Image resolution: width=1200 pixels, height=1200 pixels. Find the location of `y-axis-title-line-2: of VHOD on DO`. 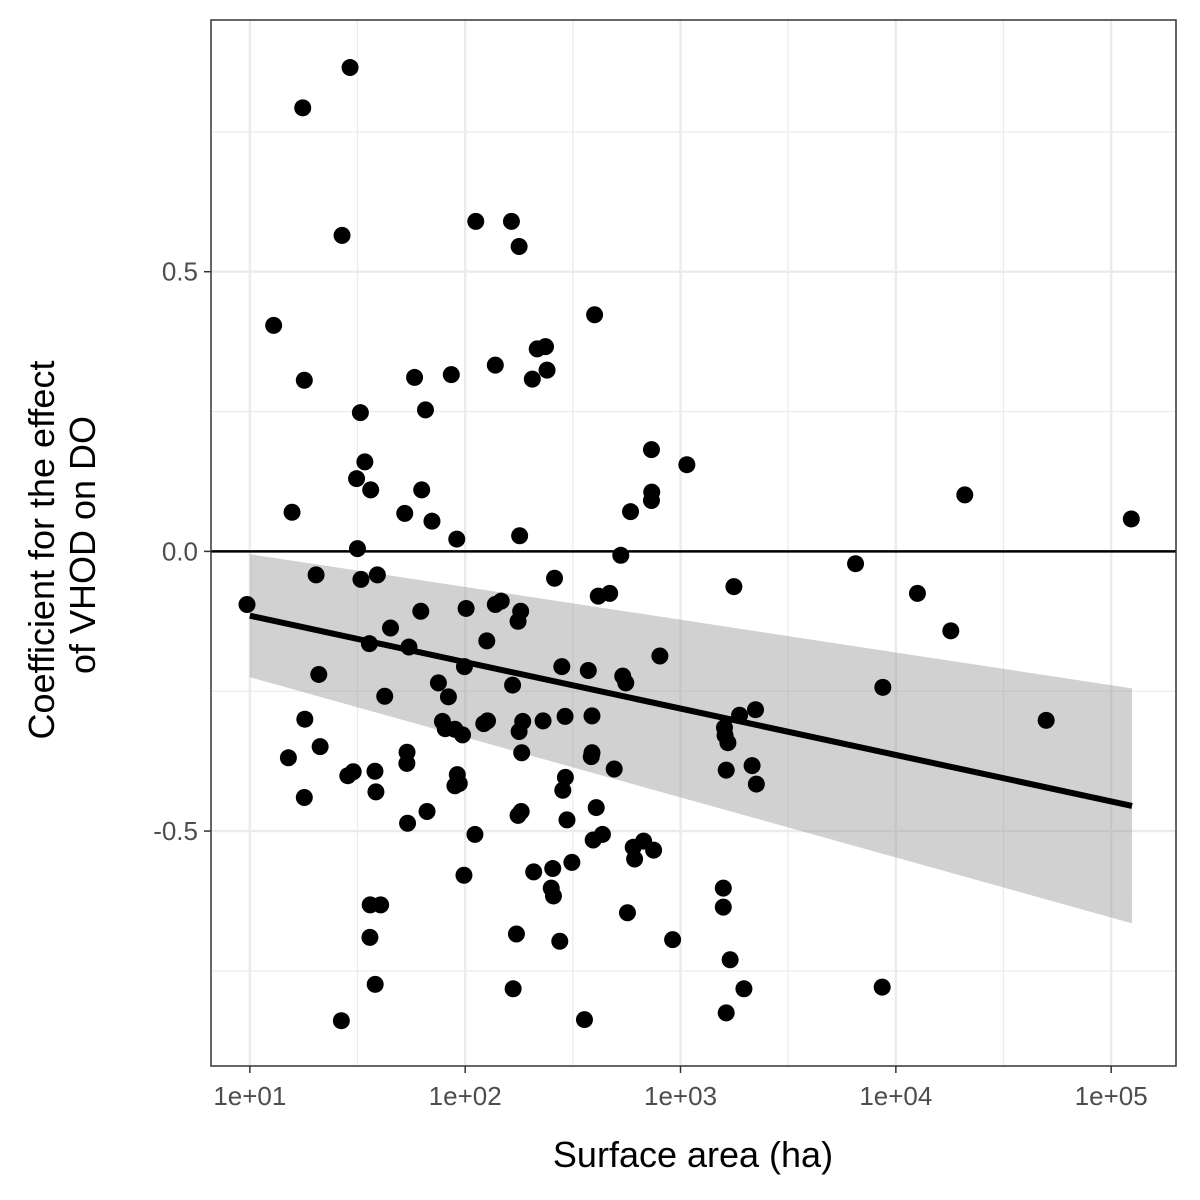

y-axis-title-line-2: of VHOD on DO is located at coordinates (82, 545).